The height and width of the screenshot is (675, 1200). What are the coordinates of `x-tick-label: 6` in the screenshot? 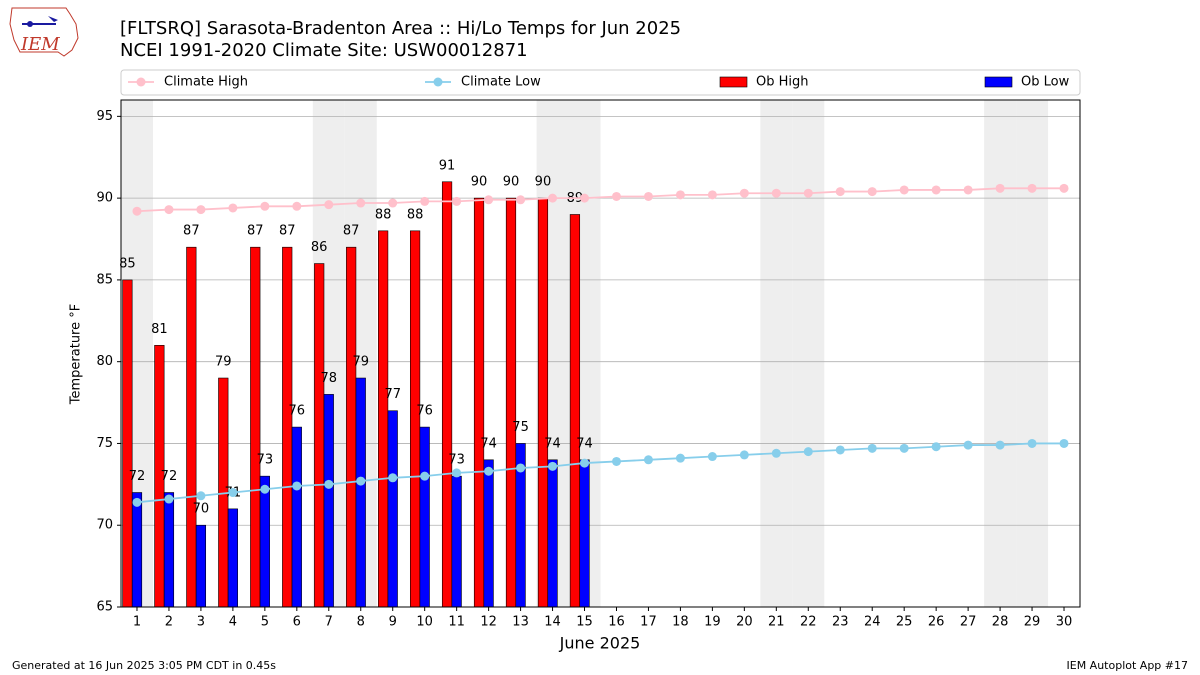 It's located at (297, 622).